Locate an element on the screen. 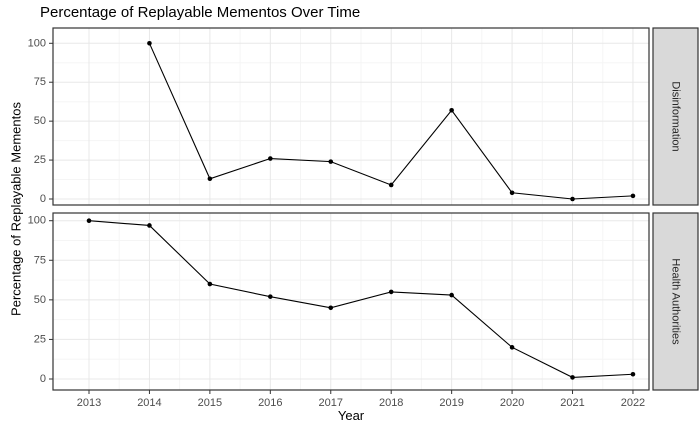 The height and width of the screenshot is (432, 700). x-tick-label: 2013 is located at coordinates (89, 403).